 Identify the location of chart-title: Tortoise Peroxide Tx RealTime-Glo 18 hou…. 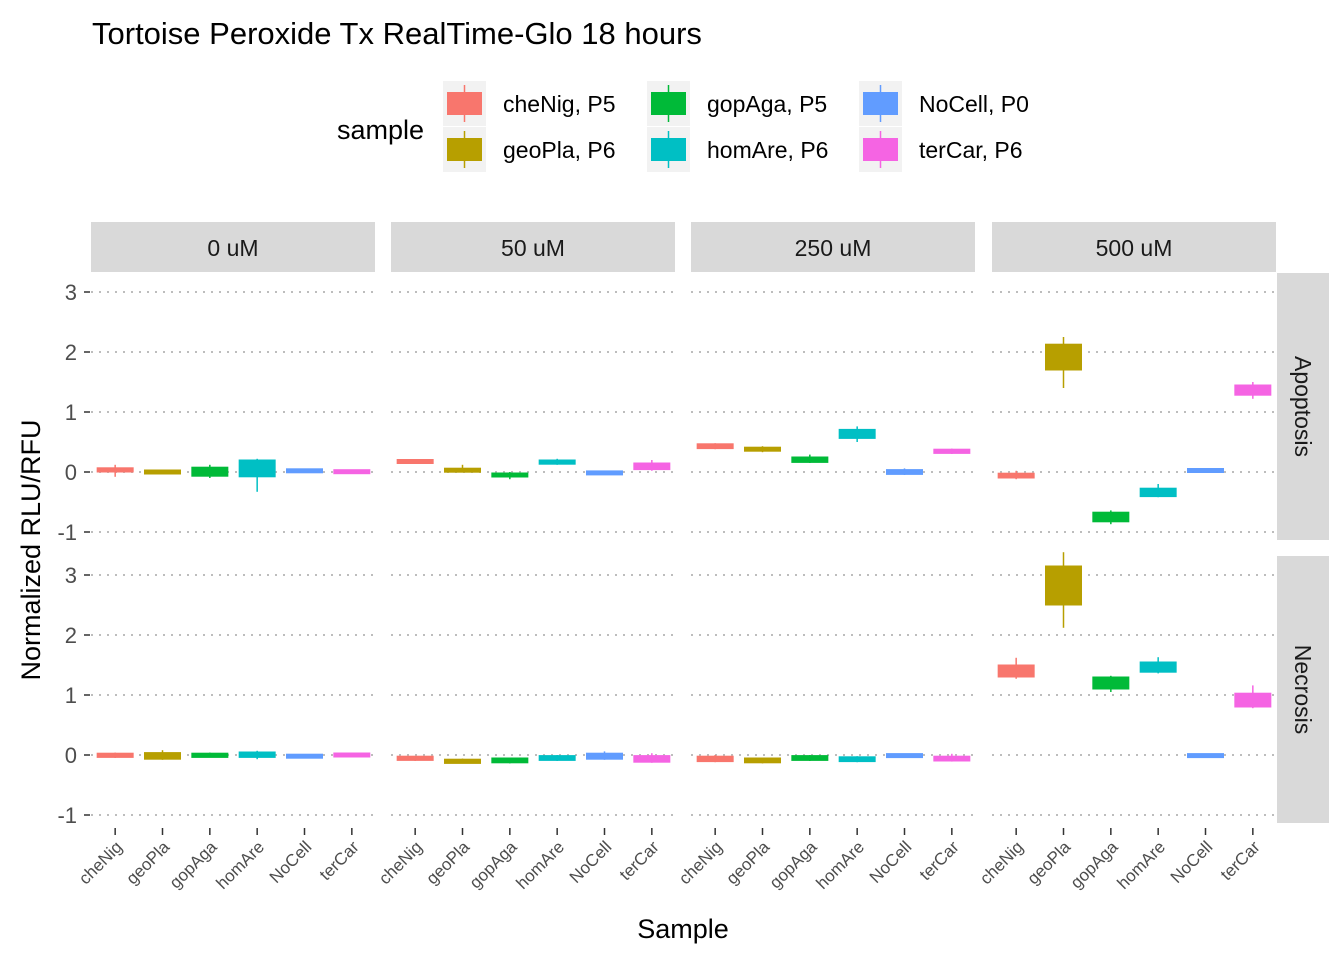
(397, 33).